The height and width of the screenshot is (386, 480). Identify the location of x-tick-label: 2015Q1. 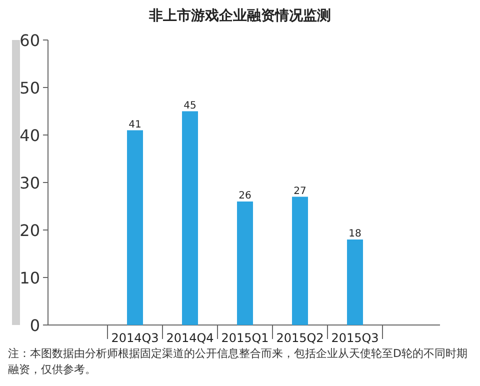
(245, 338).